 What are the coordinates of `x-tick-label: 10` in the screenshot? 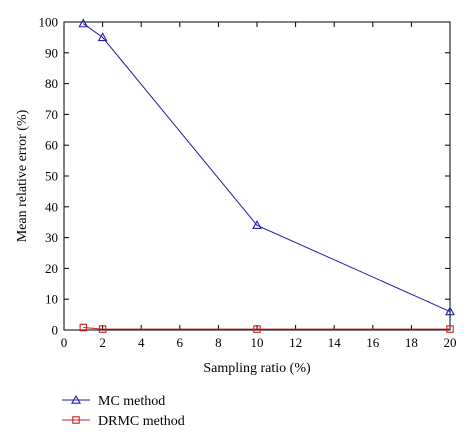 It's located at (257, 342).